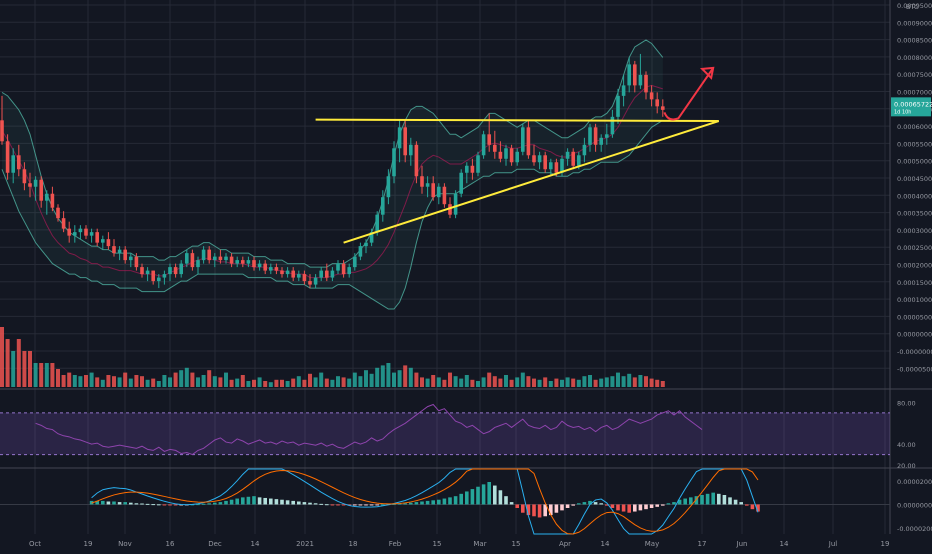 The height and width of the screenshot is (554, 932). What do you see at coordinates (914, 505) in the screenshot?
I see `macd-tick-label: 0.00000000` at bounding box center [914, 505].